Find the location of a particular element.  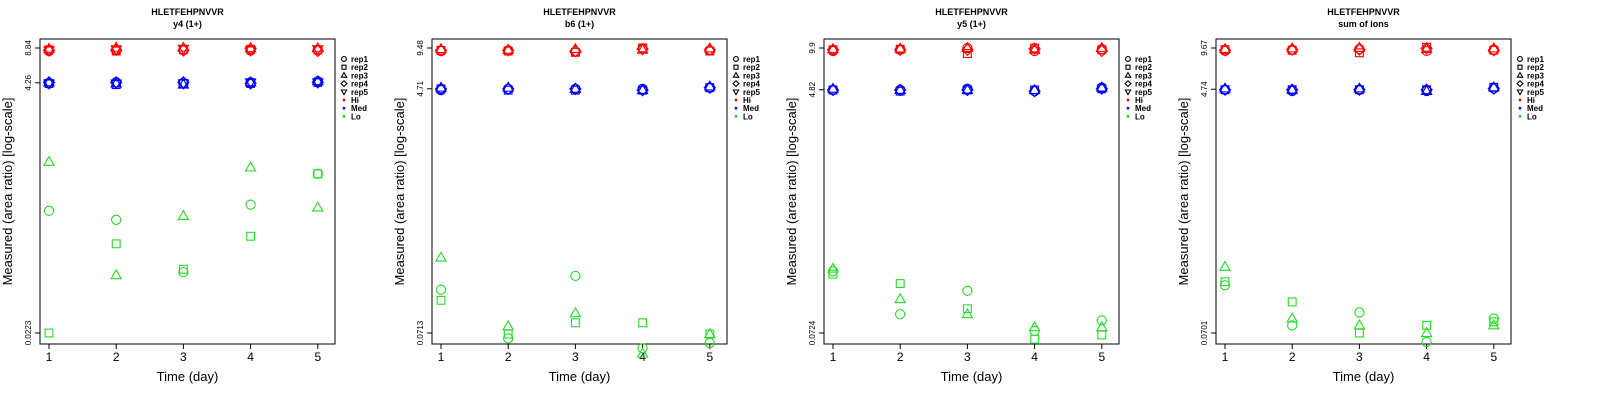

x-tick-label: 2 is located at coordinates (508, 357).